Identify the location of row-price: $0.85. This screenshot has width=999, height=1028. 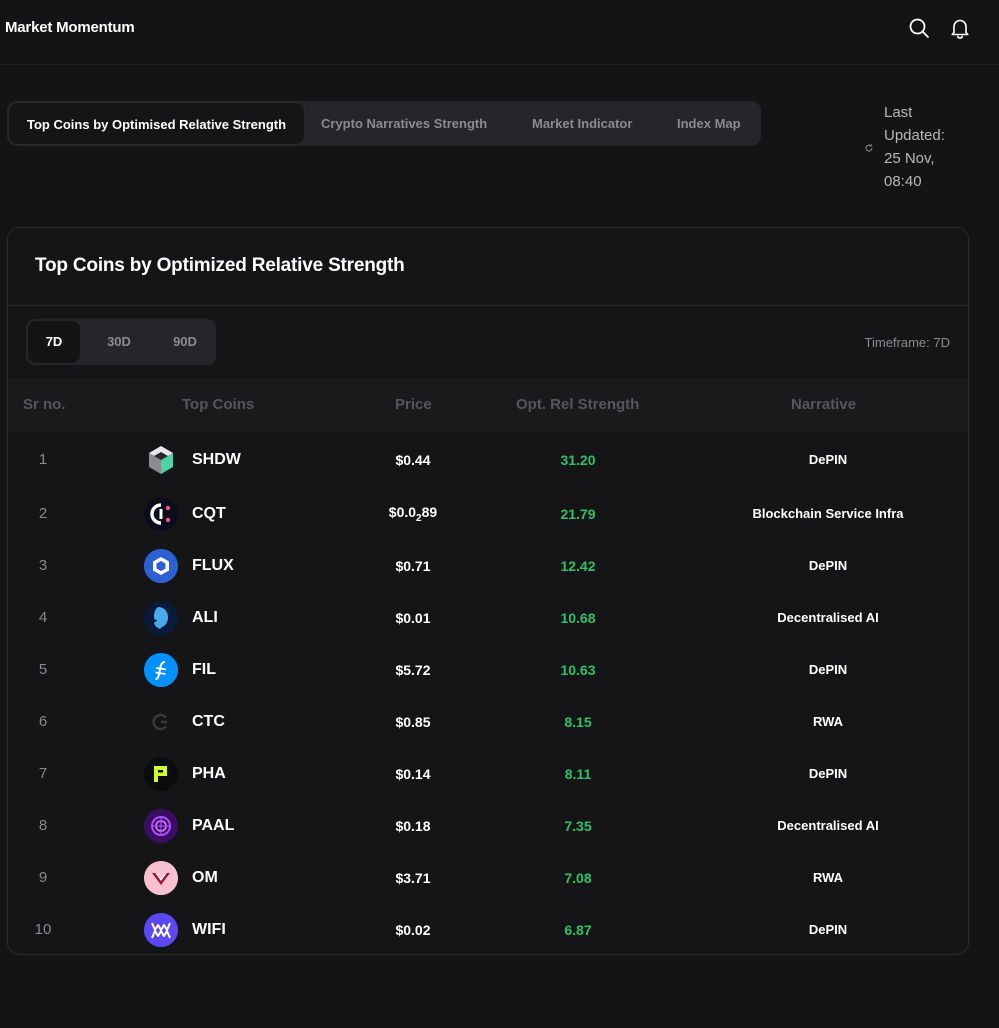
(413, 722).